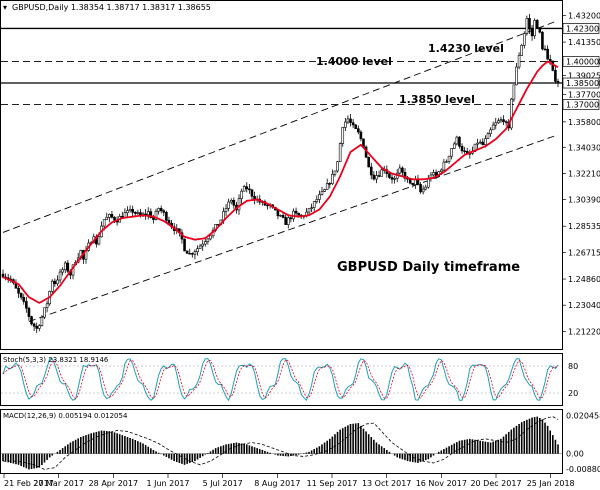 The image size is (600, 490). I want to click on price-axis-label: 1.26715, so click(584, 252).